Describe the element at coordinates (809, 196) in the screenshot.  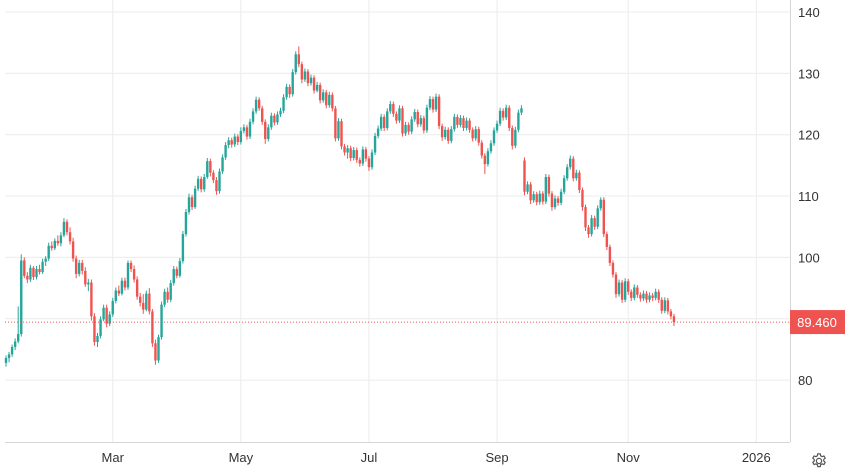
I see `y-axis-ticks: 80 100 110 120 130 140` at that location.